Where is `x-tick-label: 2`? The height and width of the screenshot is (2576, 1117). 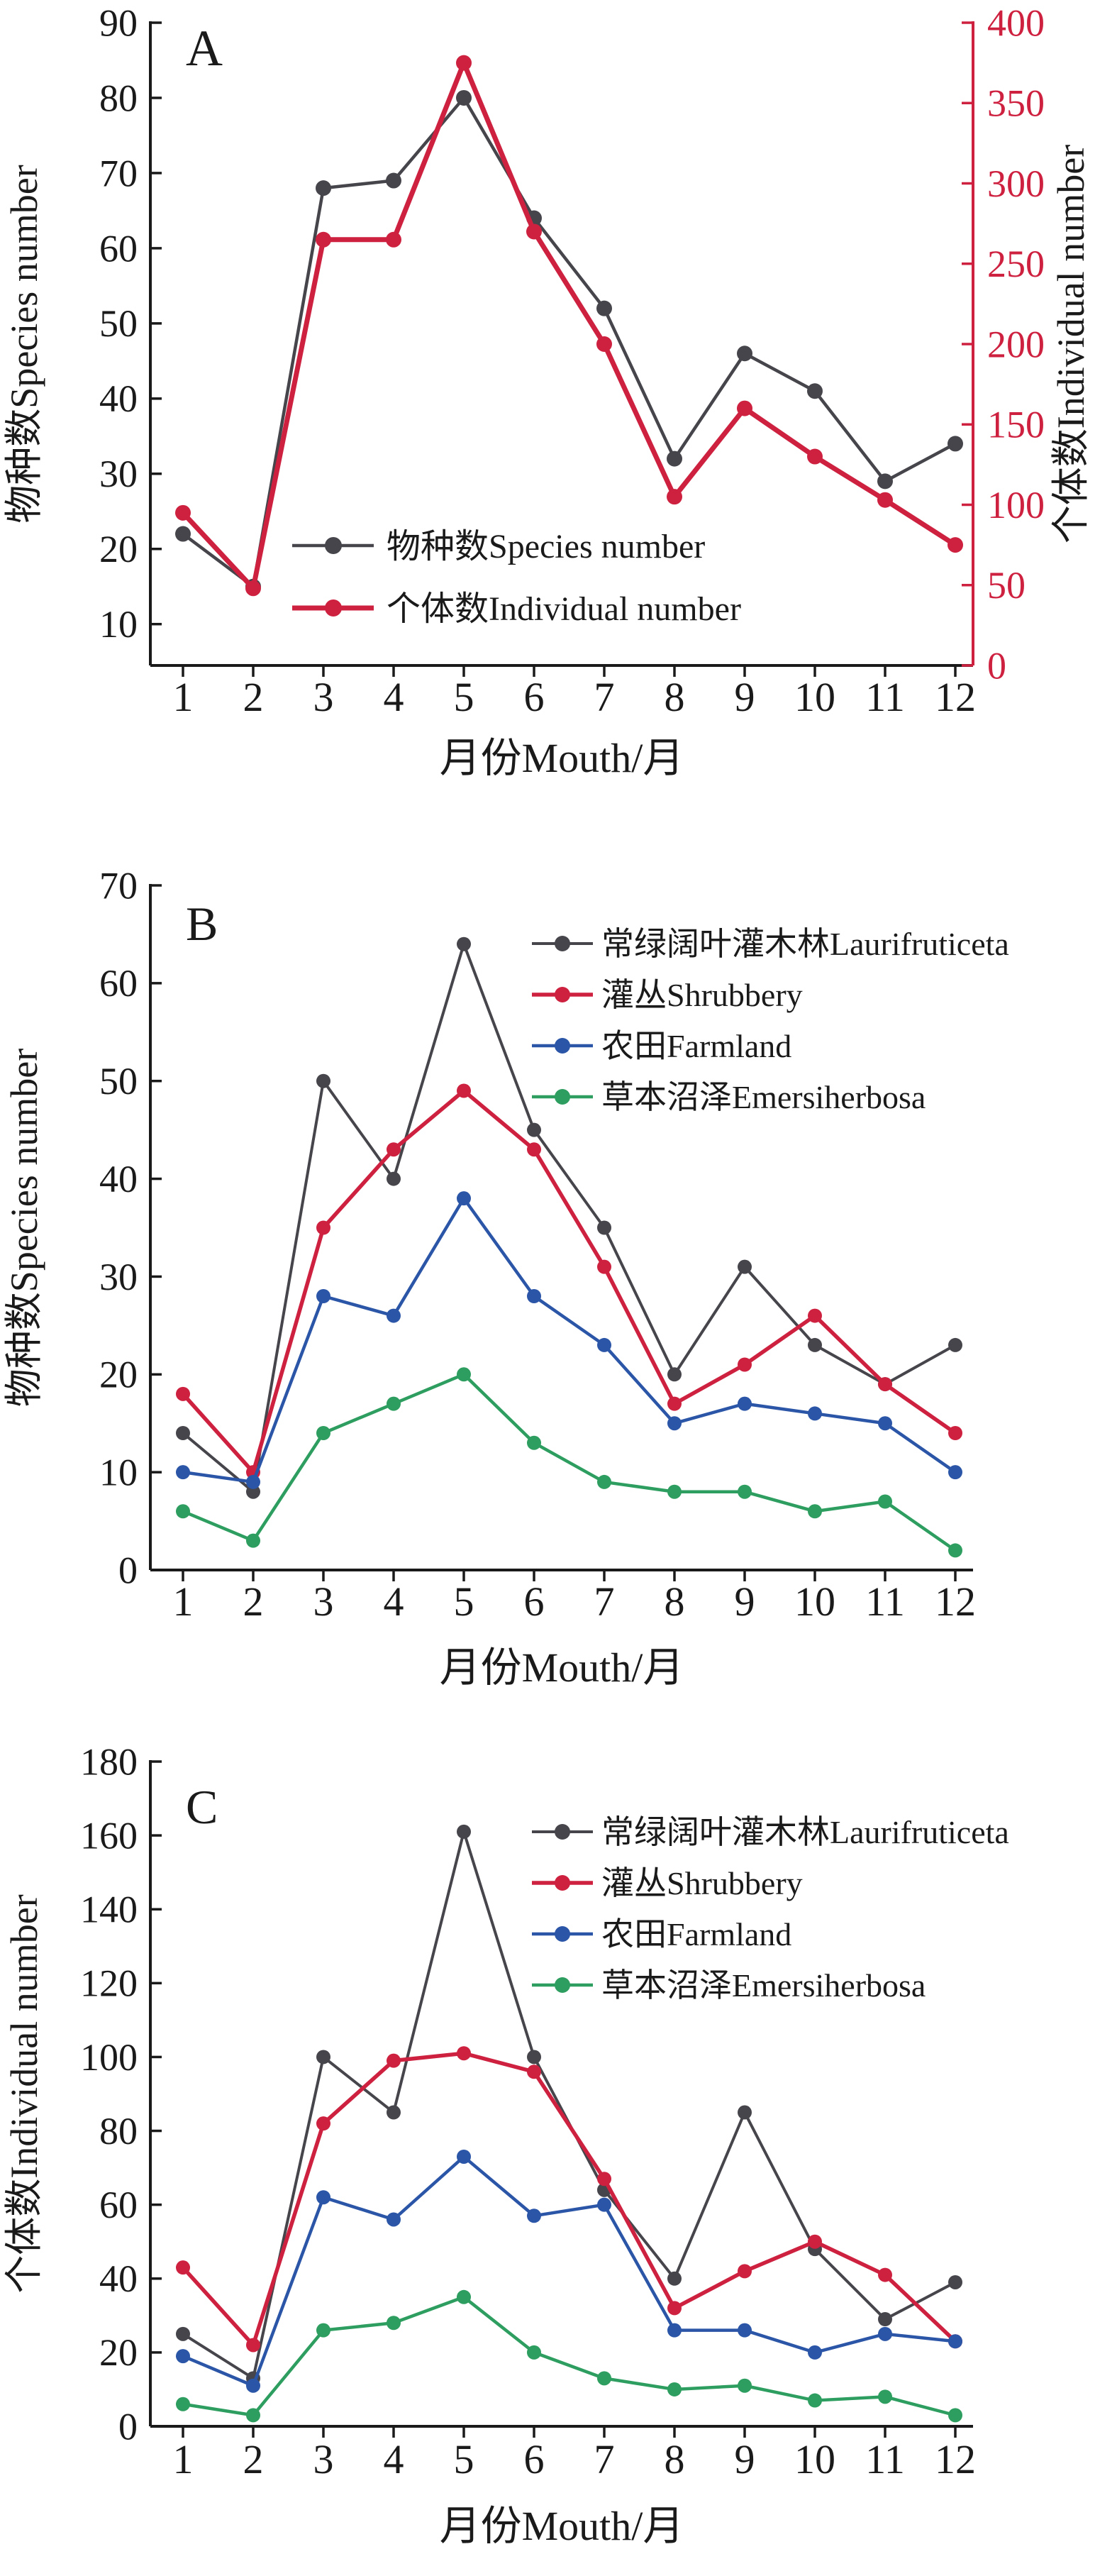 x-tick-label: 2 is located at coordinates (253, 697).